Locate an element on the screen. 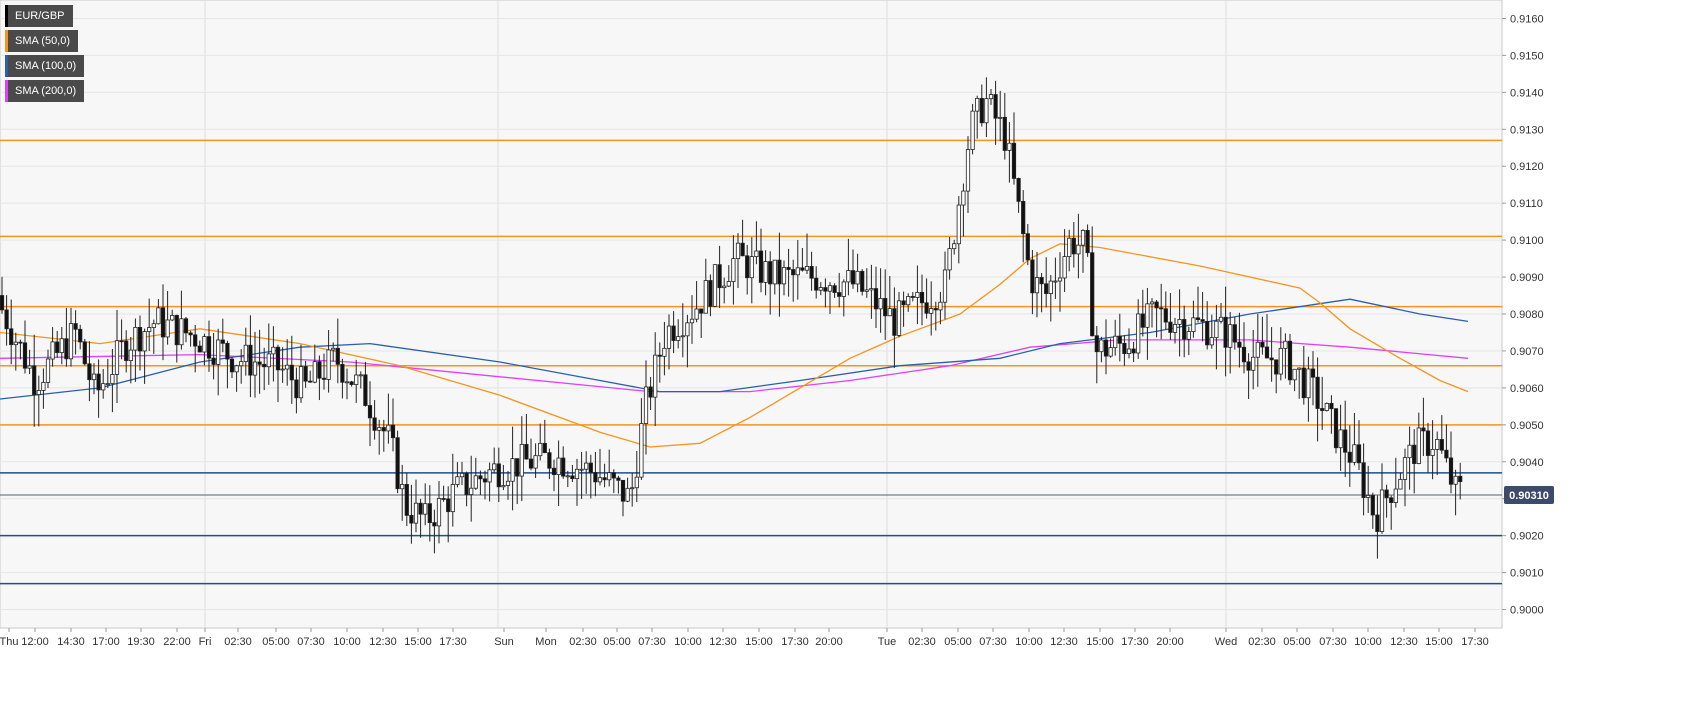 The image size is (1707, 712). x-tick-label: Wed is located at coordinates (1226, 642).